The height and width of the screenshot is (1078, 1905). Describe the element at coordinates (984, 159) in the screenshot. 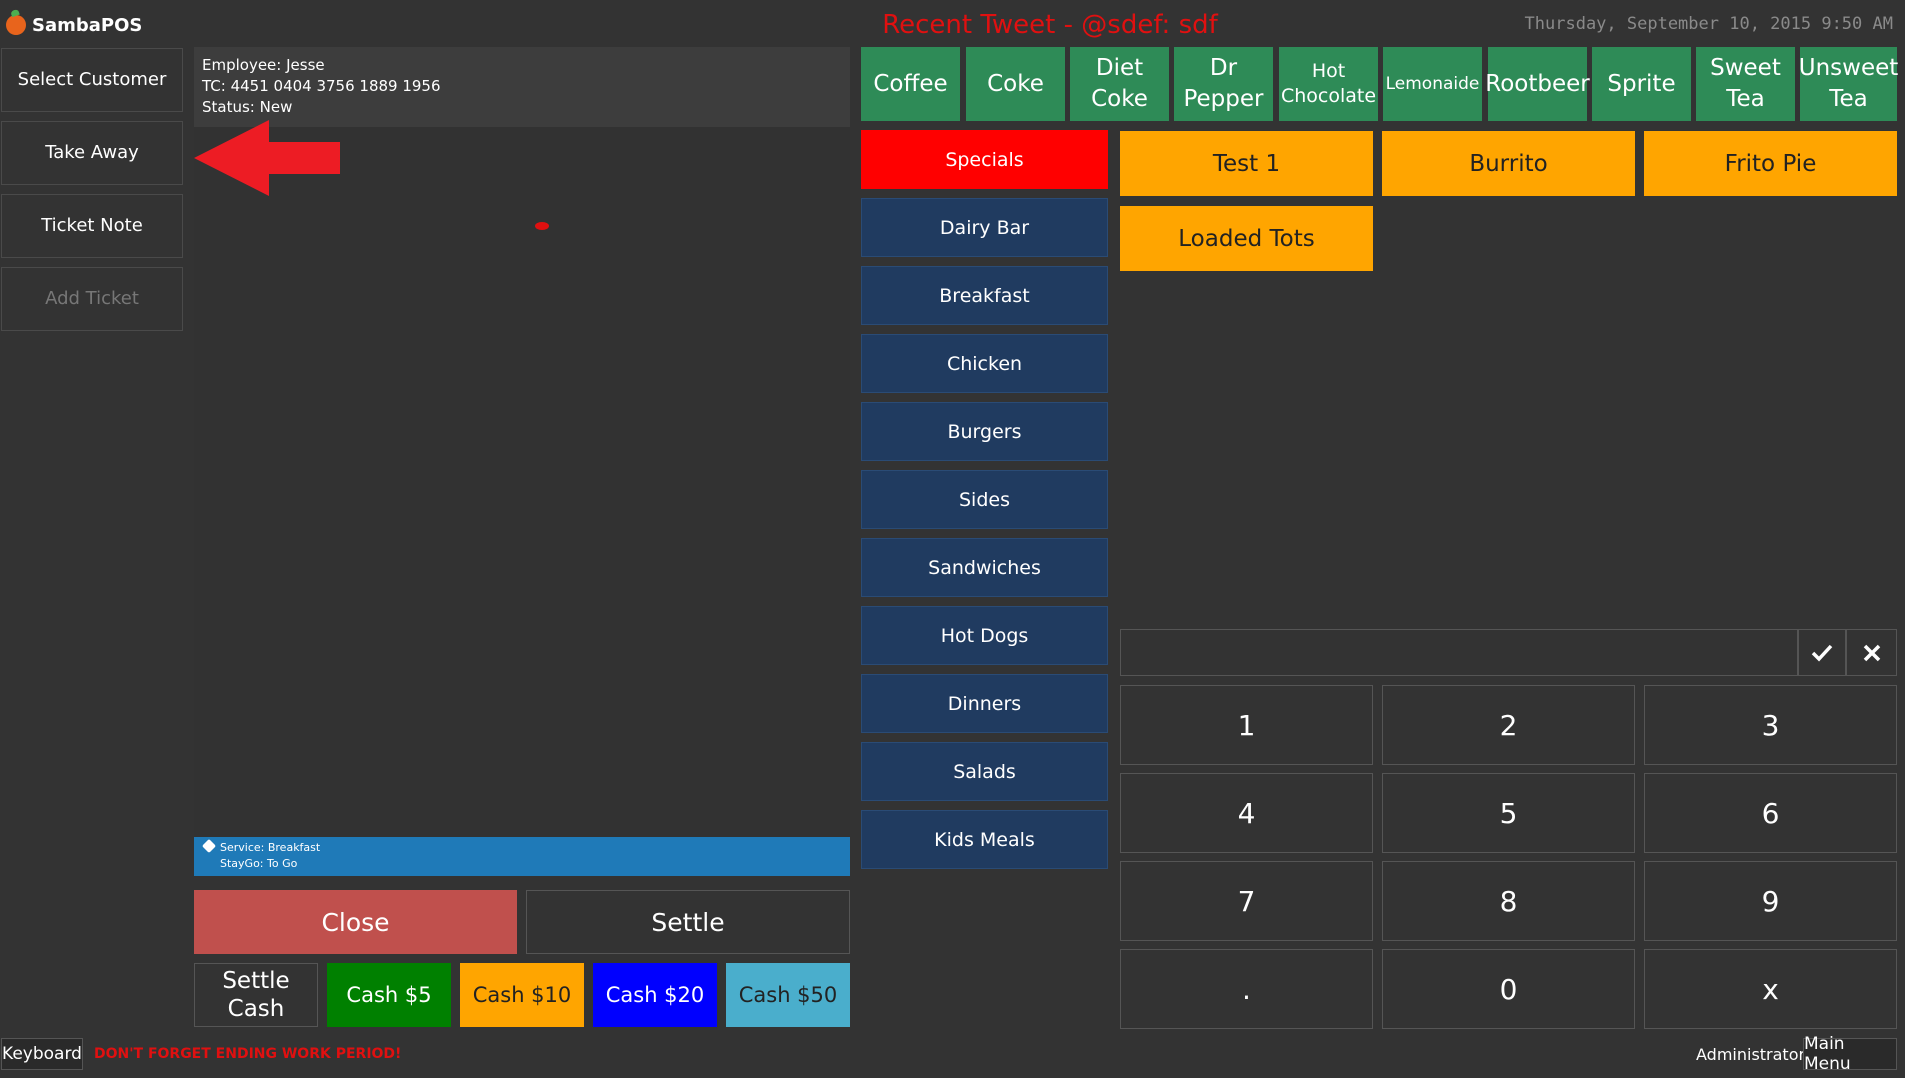

I see `category-specials: Specials` at that location.